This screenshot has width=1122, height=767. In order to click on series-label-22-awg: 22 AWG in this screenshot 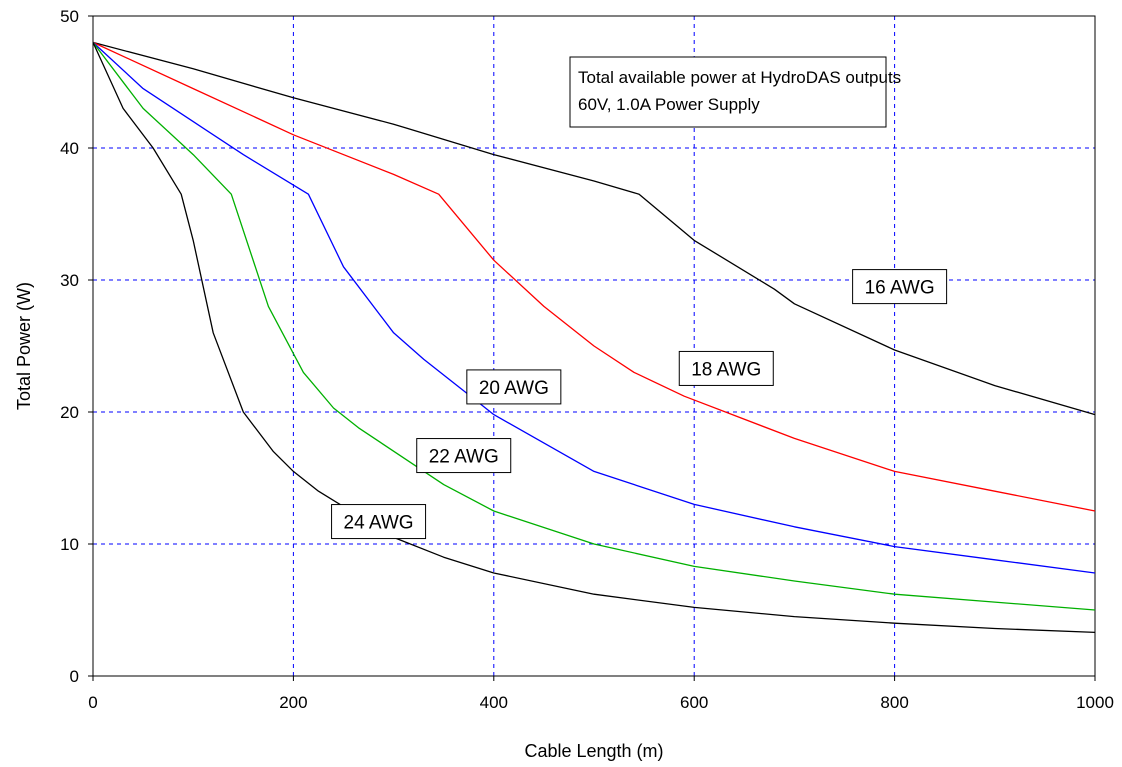, I will do `click(464, 457)`.